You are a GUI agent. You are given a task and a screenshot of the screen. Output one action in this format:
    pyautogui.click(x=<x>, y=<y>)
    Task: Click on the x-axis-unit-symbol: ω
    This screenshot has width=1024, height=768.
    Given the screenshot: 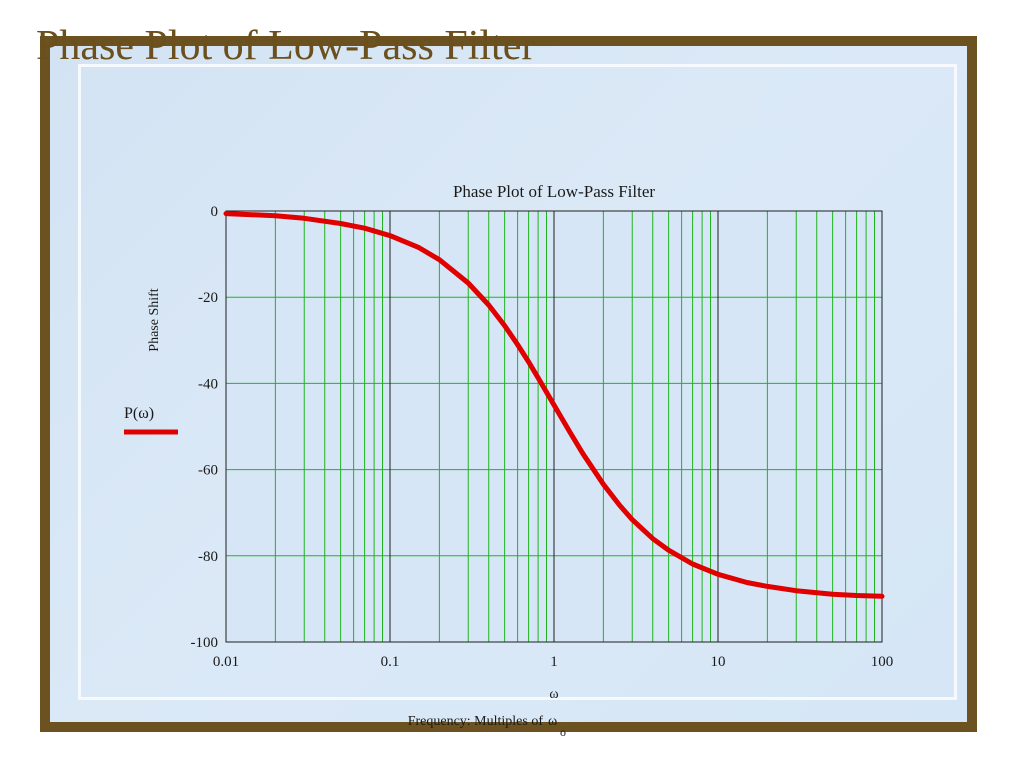 What is the action you would take?
    pyautogui.click(x=552, y=721)
    